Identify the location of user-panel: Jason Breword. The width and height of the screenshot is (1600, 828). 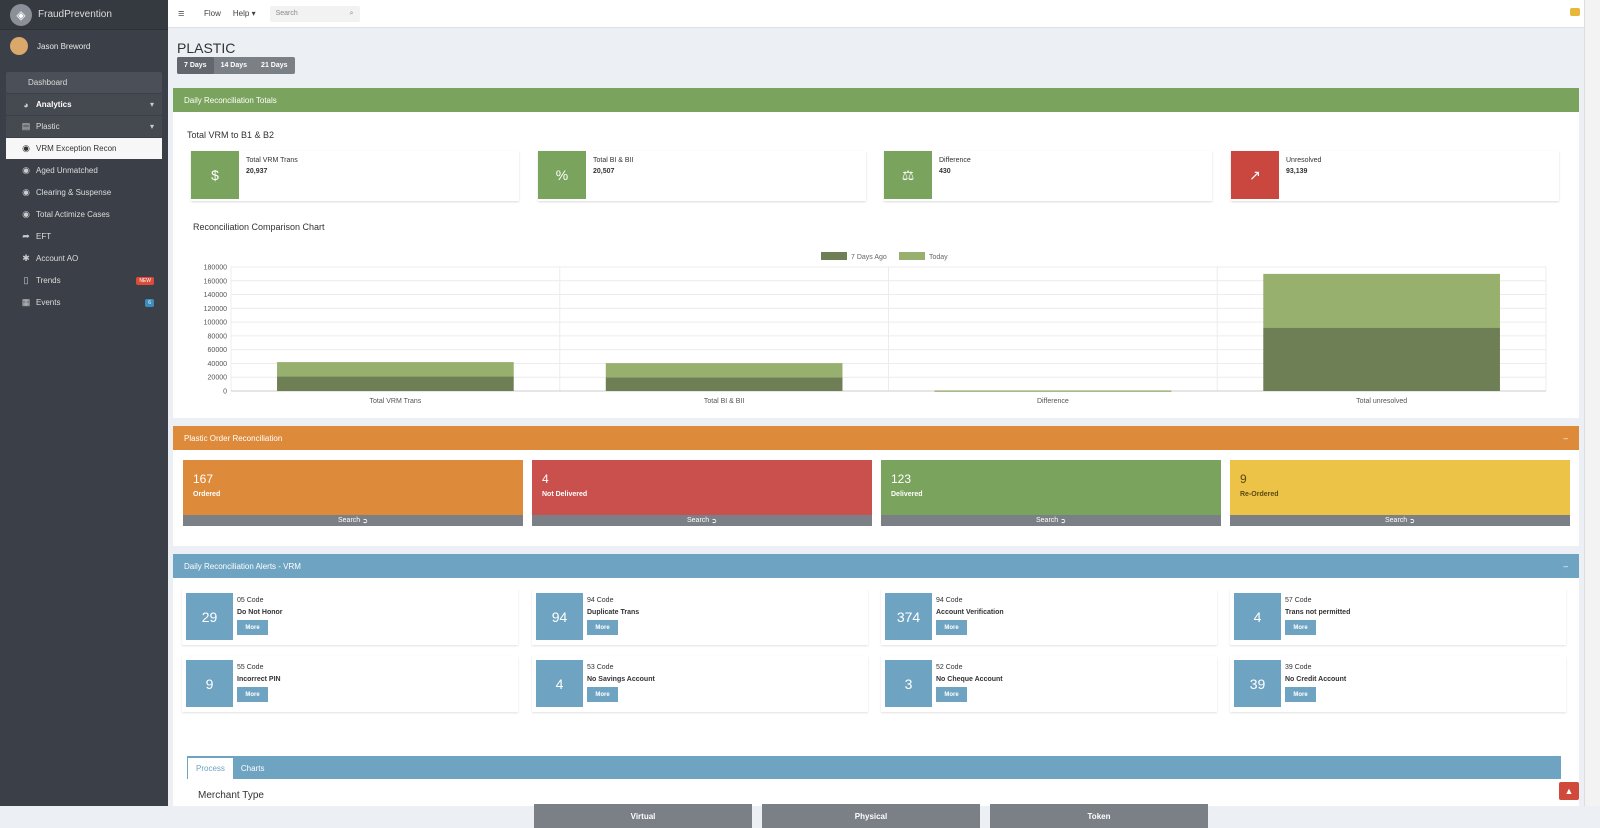
(84, 46).